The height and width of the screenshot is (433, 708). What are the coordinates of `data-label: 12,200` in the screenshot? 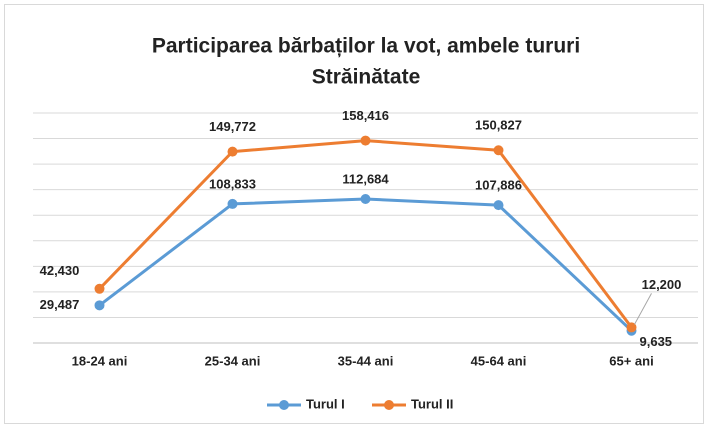 It's located at (662, 284).